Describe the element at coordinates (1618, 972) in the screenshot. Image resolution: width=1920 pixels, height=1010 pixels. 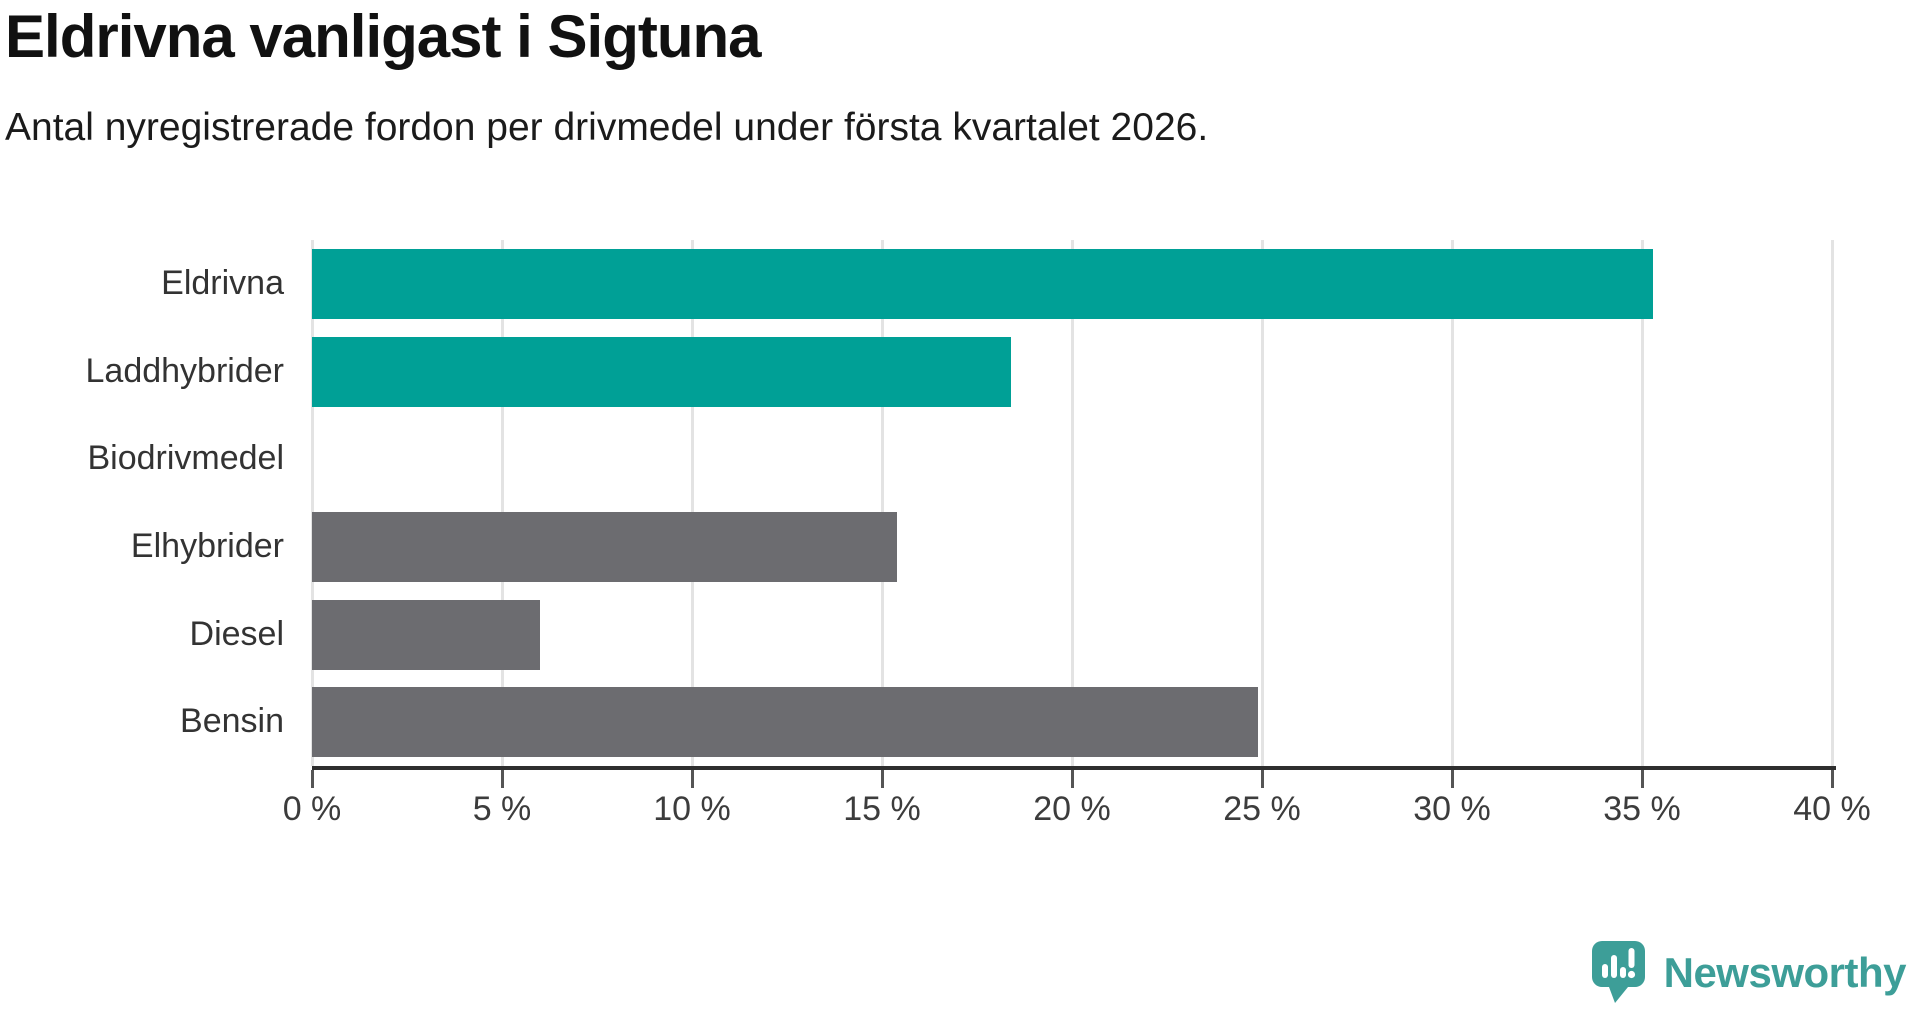
I see `newsworthy-logo-icon` at that location.